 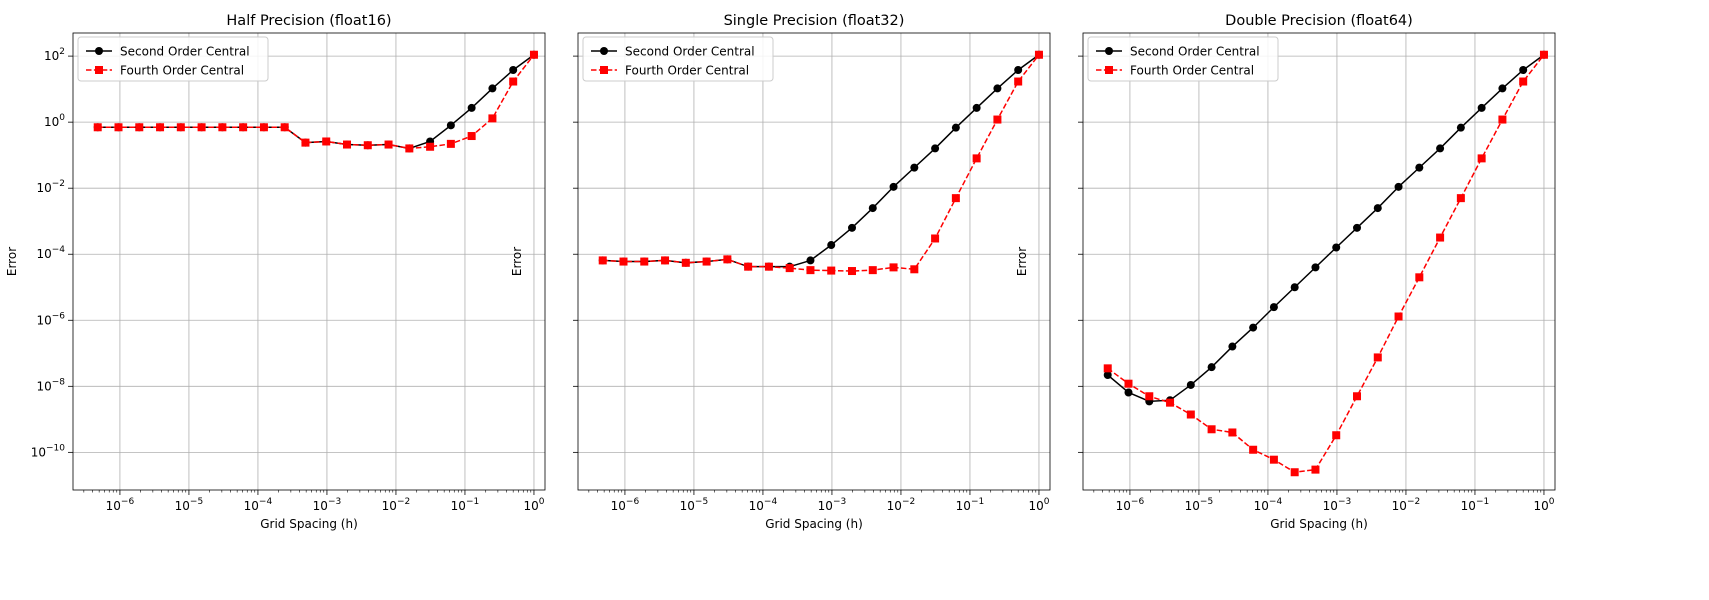 I want to click on legend-box, so click(x=1183, y=59).